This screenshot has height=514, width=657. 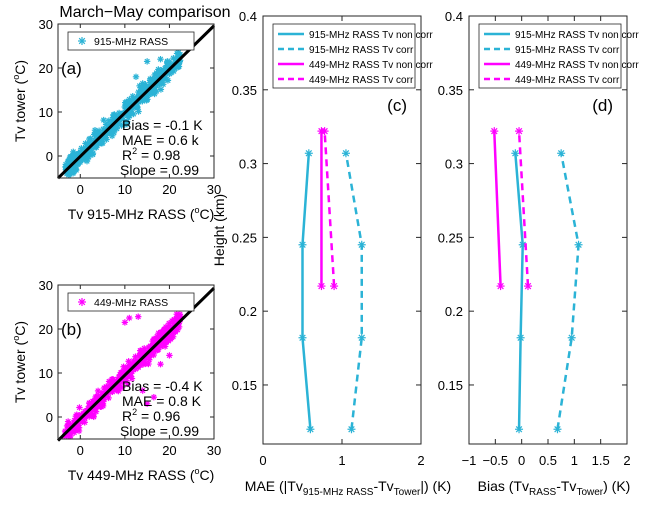 I want to click on y-tick-label: 20, so click(x=46, y=329).